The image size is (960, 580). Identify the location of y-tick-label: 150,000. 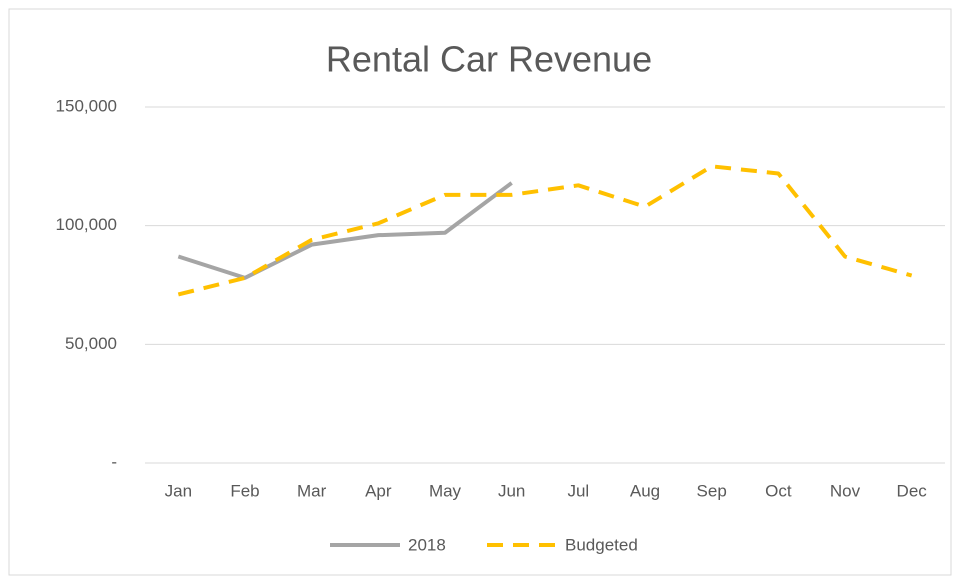
(86, 105).